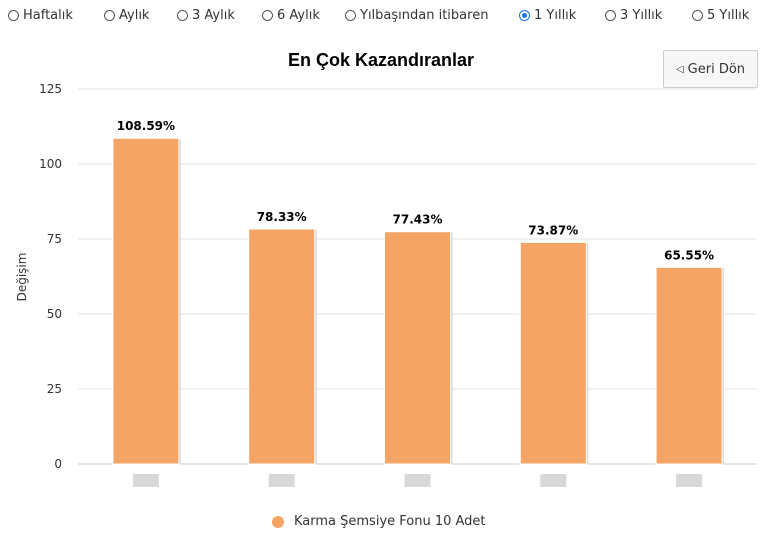  What do you see at coordinates (555, 15) in the screenshot?
I see `period-label: 1 Yıllık` at bounding box center [555, 15].